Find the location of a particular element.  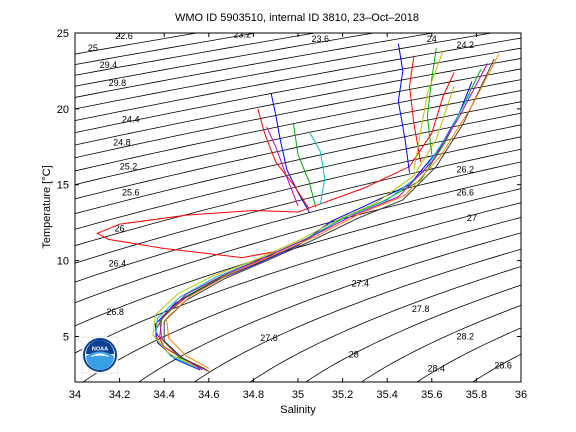

density-contour-label: 25.2 is located at coordinates (129, 167).